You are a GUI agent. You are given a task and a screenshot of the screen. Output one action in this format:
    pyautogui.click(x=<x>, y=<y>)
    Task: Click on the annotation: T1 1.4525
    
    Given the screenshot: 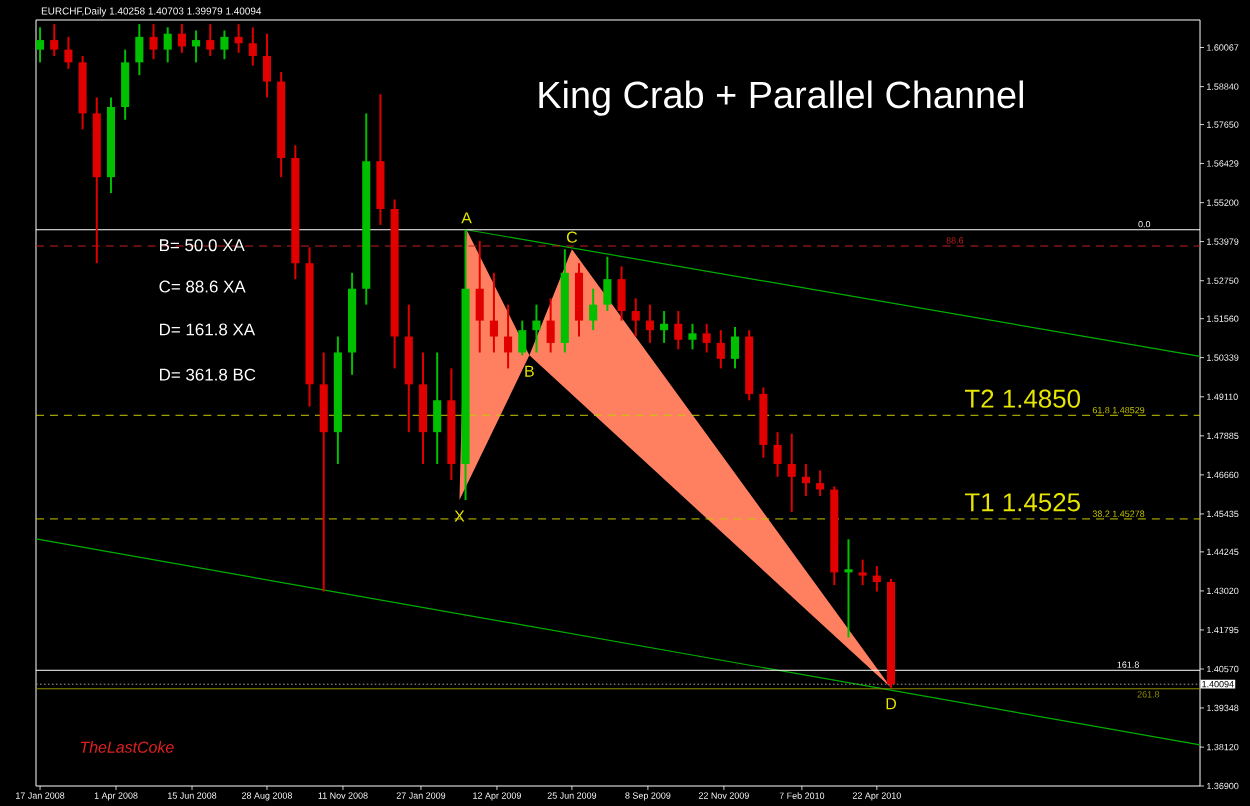 What is the action you would take?
    pyautogui.click(x=1022, y=502)
    